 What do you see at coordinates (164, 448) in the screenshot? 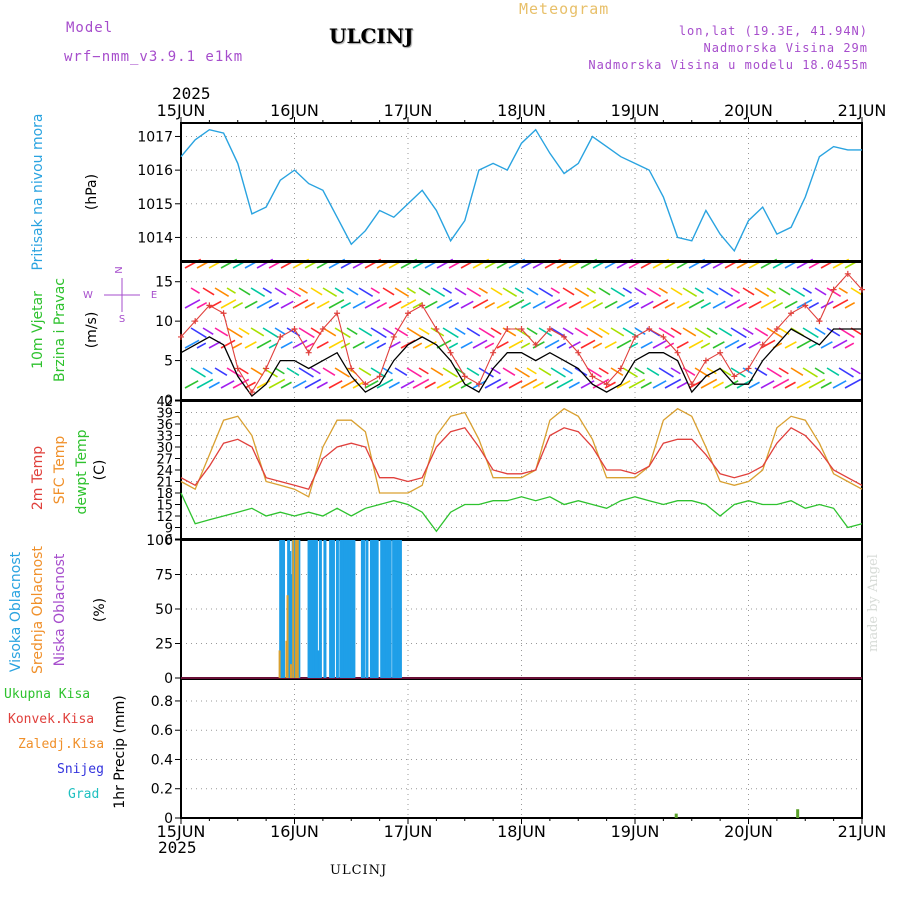
I see `temperature-tick-label: 30` at bounding box center [164, 448].